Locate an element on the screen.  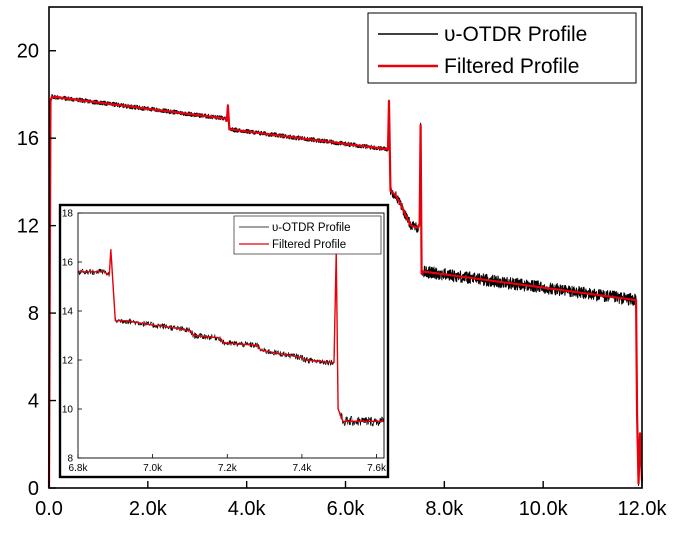
inset-series-filtered-line is located at coordinates (231, 335).